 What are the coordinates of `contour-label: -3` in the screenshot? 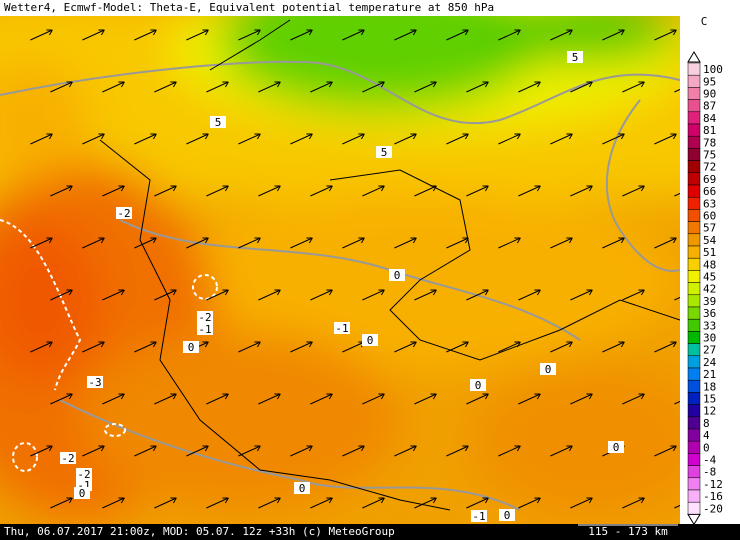 It's located at (94, 382).